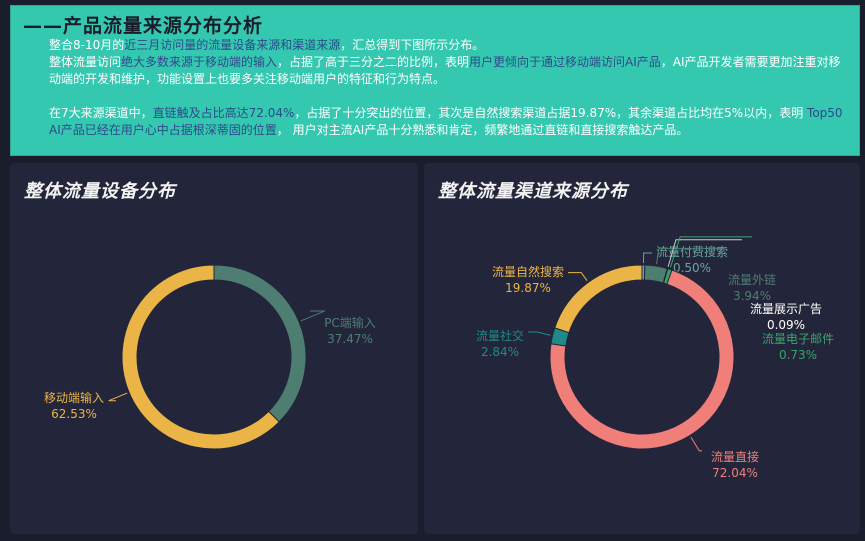 This screenshot has height=541, width=865. I want to click on device-donut-chart: PC端输入 37.47% 移动端输入 62.53%, so click(210, 357).